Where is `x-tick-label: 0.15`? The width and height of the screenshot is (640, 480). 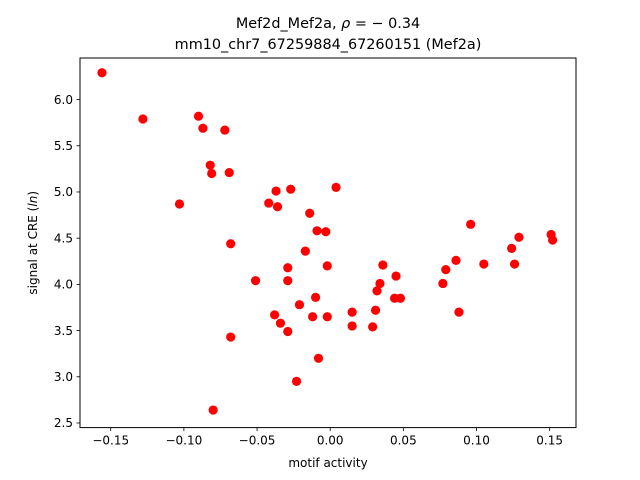
x-tick-label: 0.15 is located at coordinates (549, 441).